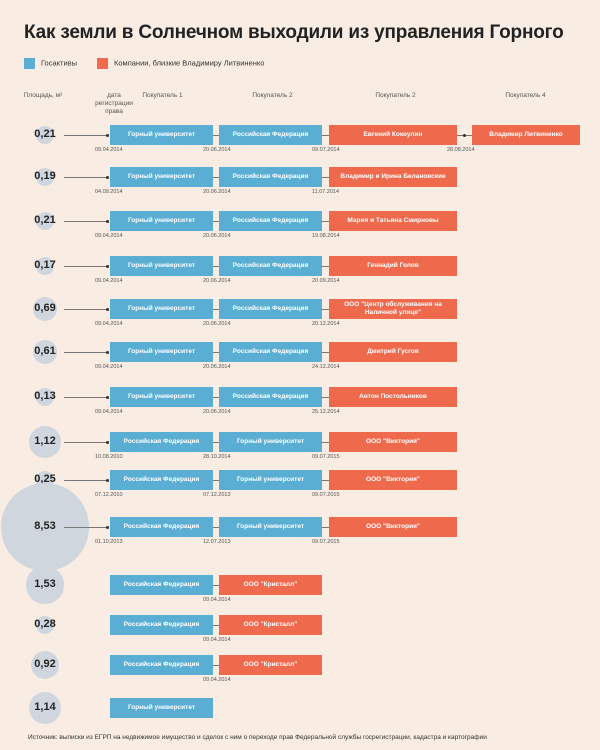 This screenshot has width=600, height=750. What do you see at coordinates (393, 177) in the screenshot?
I see `owner-box-comp: Владимир и Ирина Белановские` at bounding box center [393, 177].